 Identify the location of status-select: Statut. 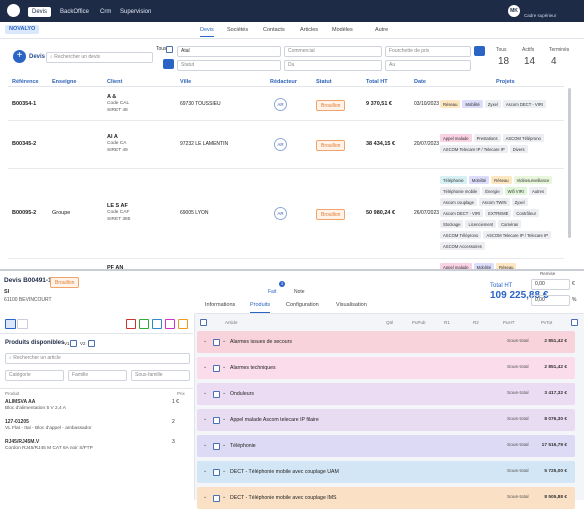
(229, 65).